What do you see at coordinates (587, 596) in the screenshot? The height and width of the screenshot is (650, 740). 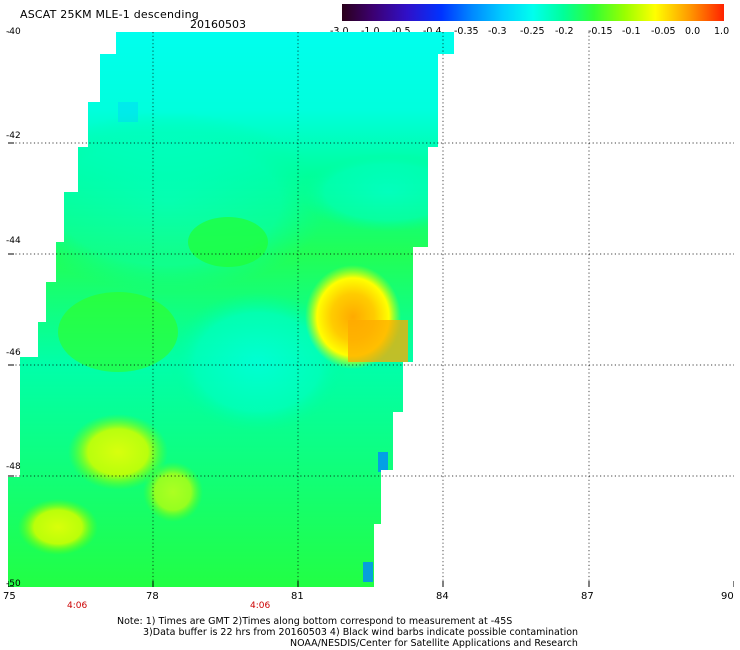 I see `lon-label: 87` at bounding box center [587, 596].